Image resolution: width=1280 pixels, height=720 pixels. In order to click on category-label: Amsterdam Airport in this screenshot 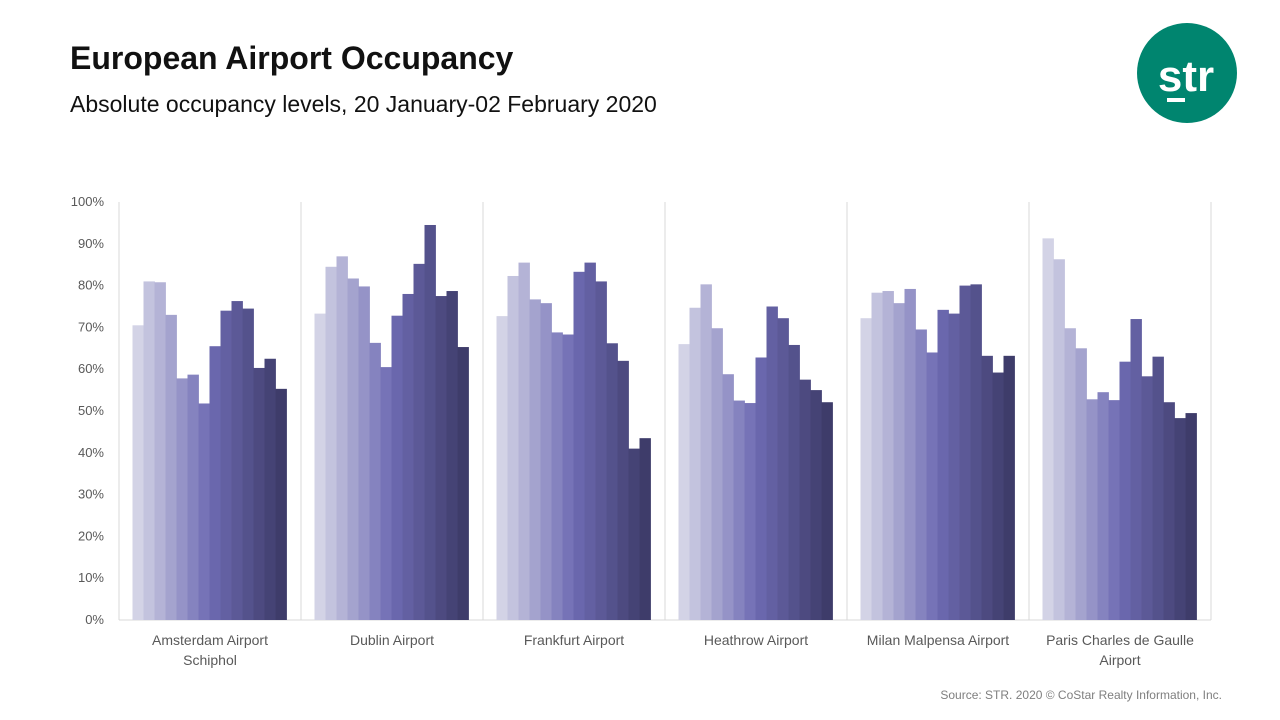, I will do `click(210, 640)`.